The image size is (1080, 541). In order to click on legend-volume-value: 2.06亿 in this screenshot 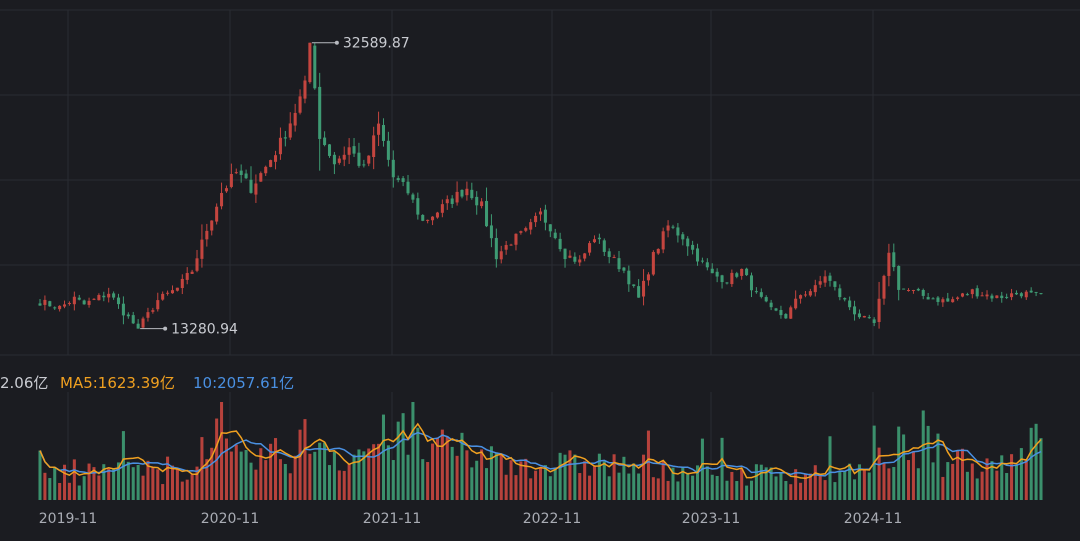, I will do `click(24, 383)`.